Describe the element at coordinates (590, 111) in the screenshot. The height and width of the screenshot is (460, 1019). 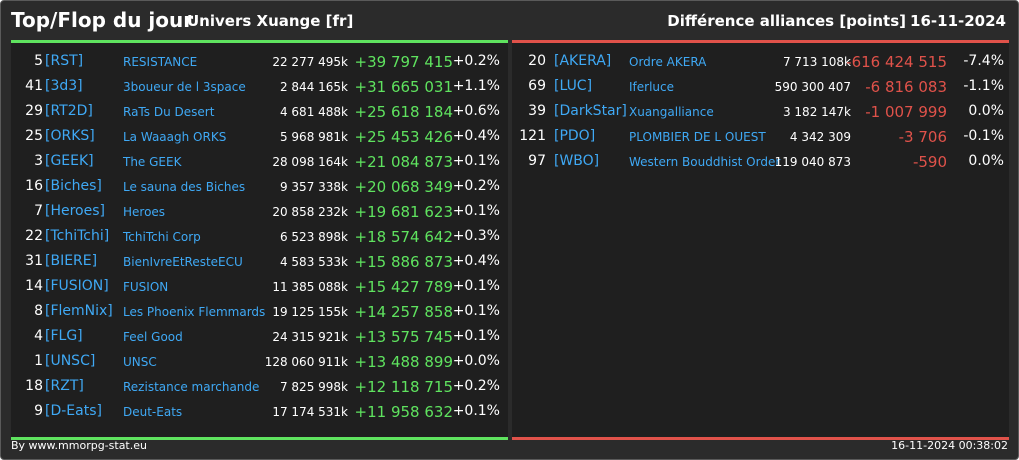
I see `alliance-tag-link: [DarkStar]` at that location.